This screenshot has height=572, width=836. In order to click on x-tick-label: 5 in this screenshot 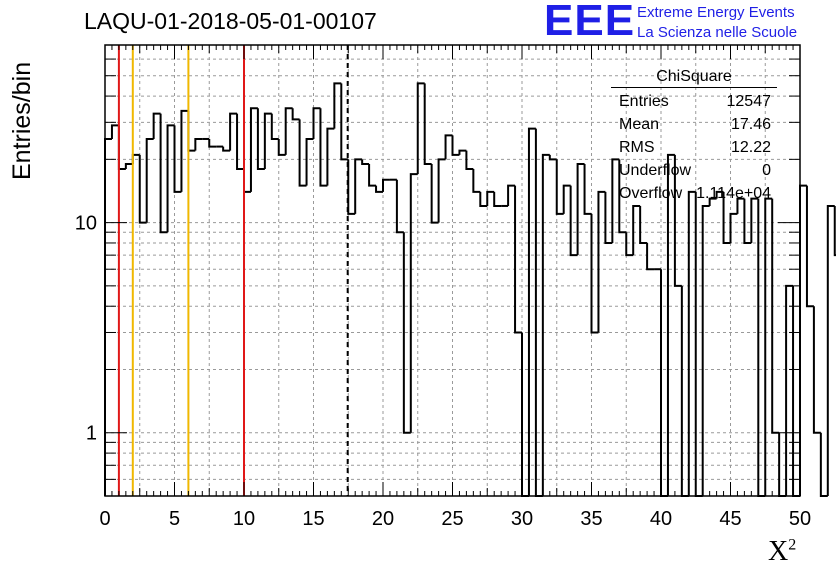, I will do `click(174, 519)`.